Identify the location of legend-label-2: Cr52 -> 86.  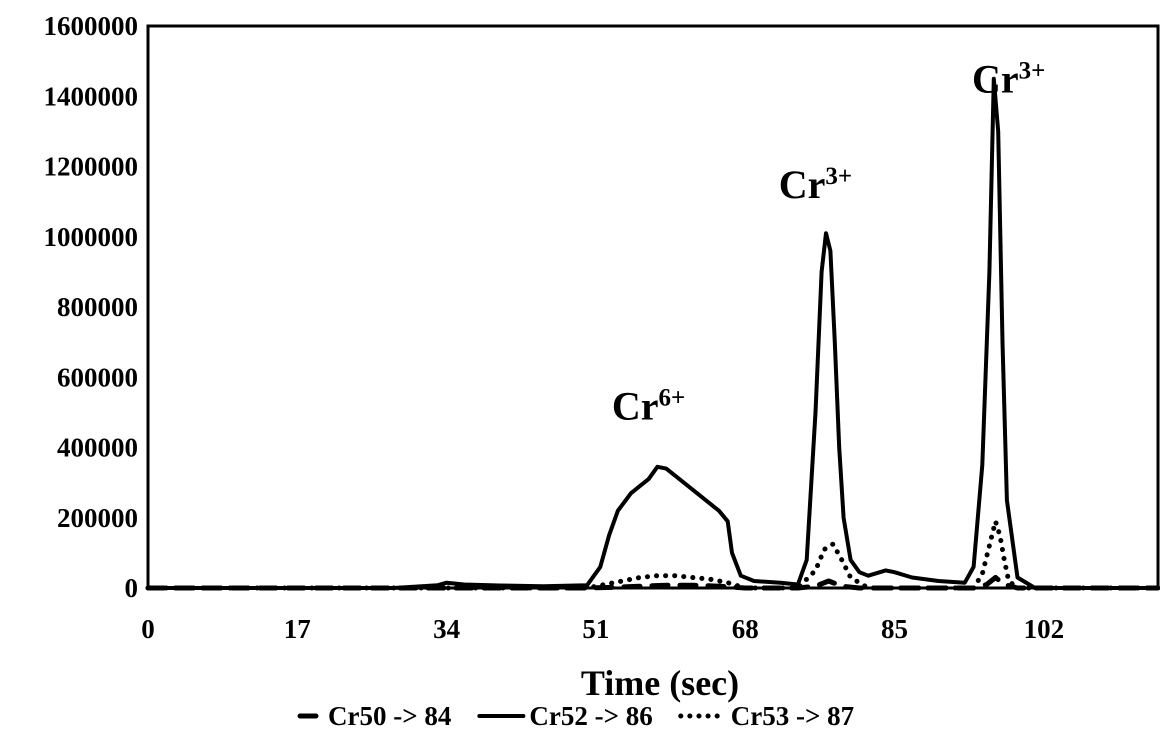
(590, 716).